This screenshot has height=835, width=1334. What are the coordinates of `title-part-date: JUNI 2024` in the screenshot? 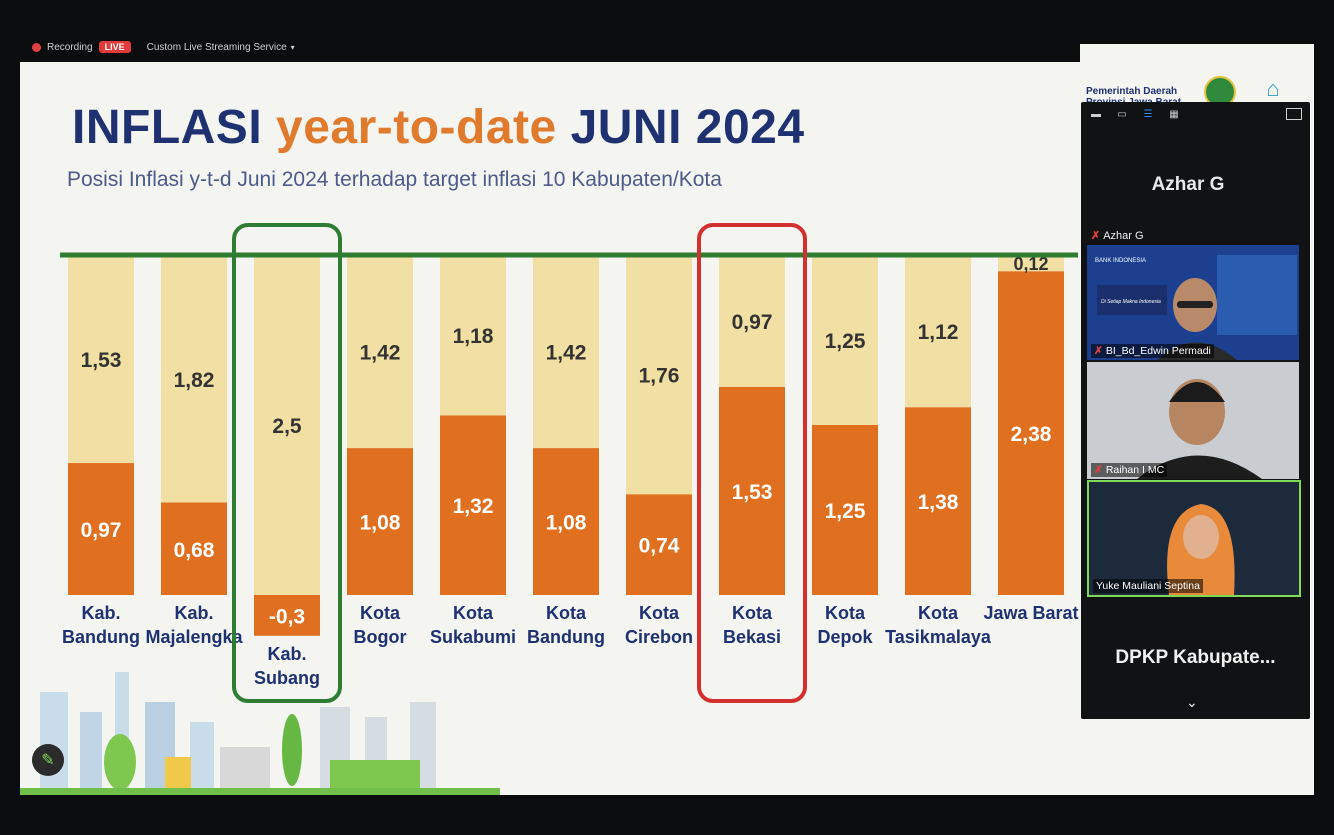 It's located at (680, 127).